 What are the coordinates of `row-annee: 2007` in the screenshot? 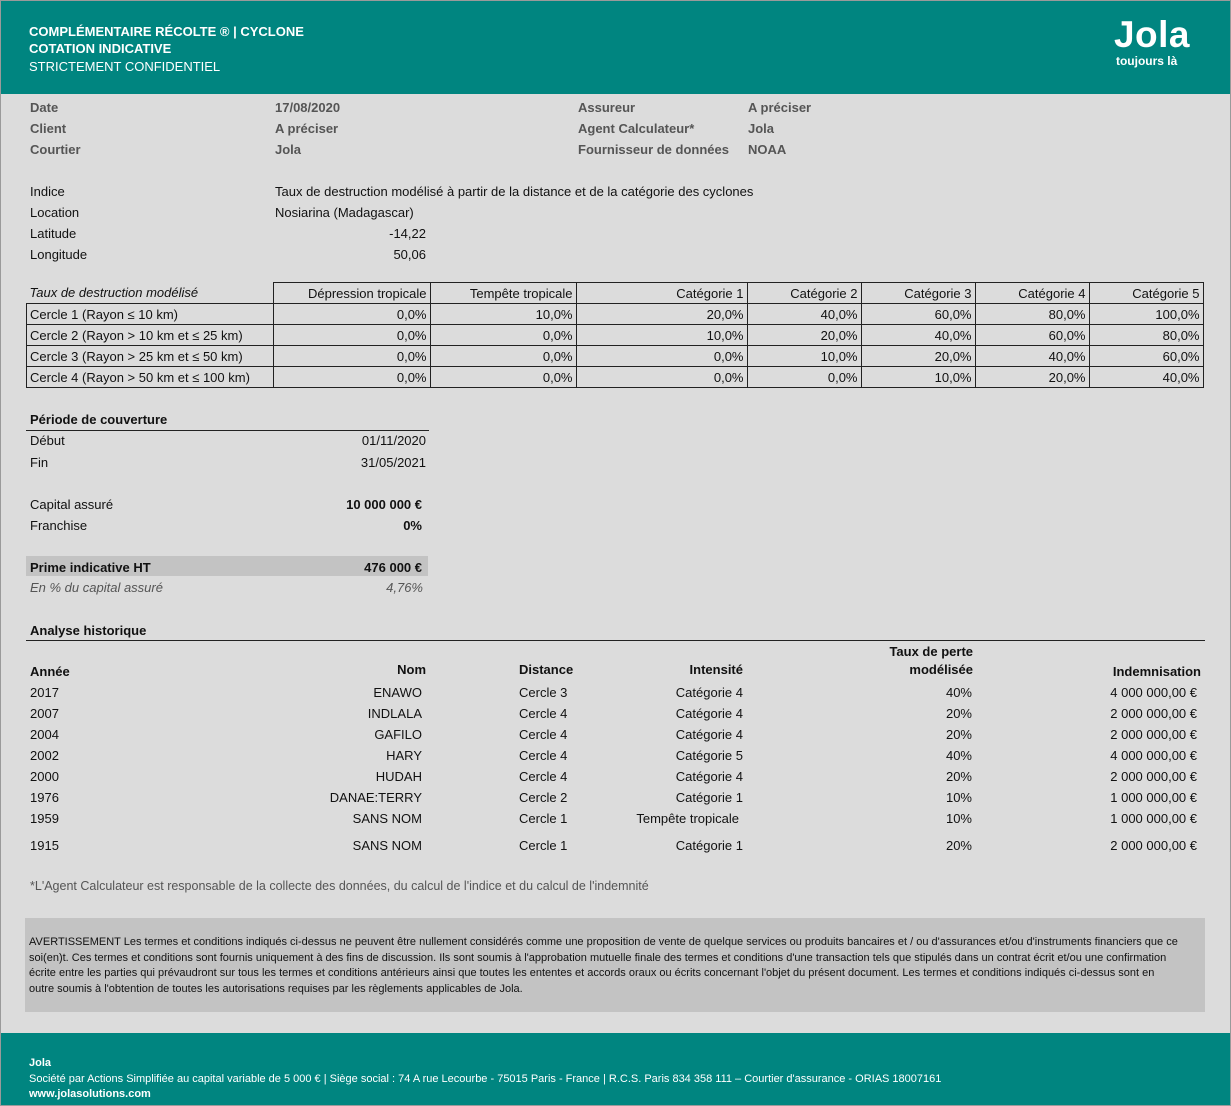 It's located at (44, 713).